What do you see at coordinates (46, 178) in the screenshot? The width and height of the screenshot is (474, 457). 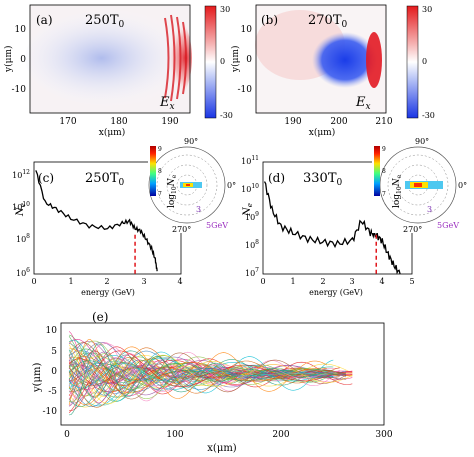 I see `panel-c-letter: (c)` at bounding box center [46, 178].